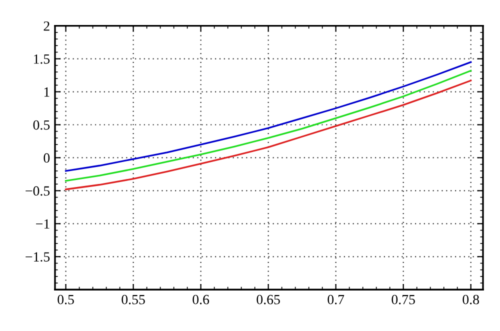 The height and width of the screenshot is (331, 500). What do you see at coordinates (42, 59) in the screenshot?
I see `y-tick-label: 1.5` at bounding box center [42, 59].